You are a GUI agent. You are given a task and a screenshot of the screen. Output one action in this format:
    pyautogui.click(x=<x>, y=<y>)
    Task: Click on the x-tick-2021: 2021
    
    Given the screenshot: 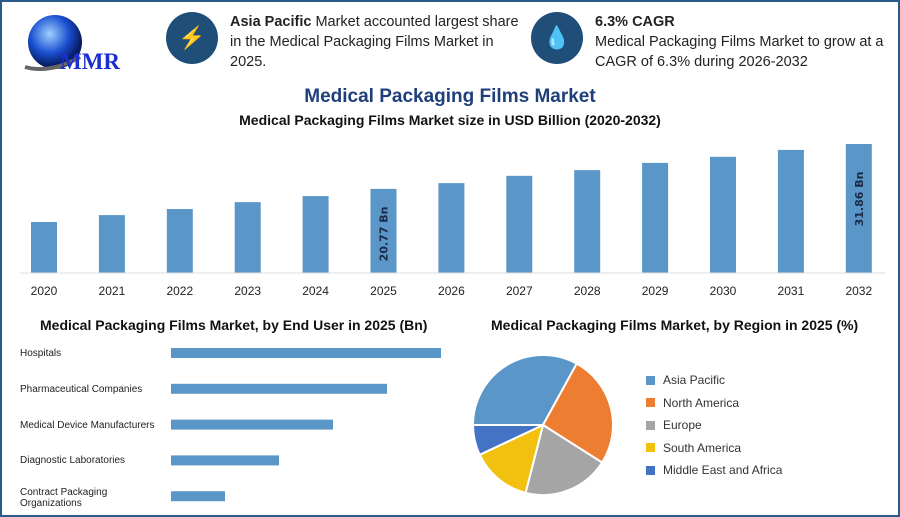 What is the action you would take?
    pyautogui.click(x=112, y=291)
    